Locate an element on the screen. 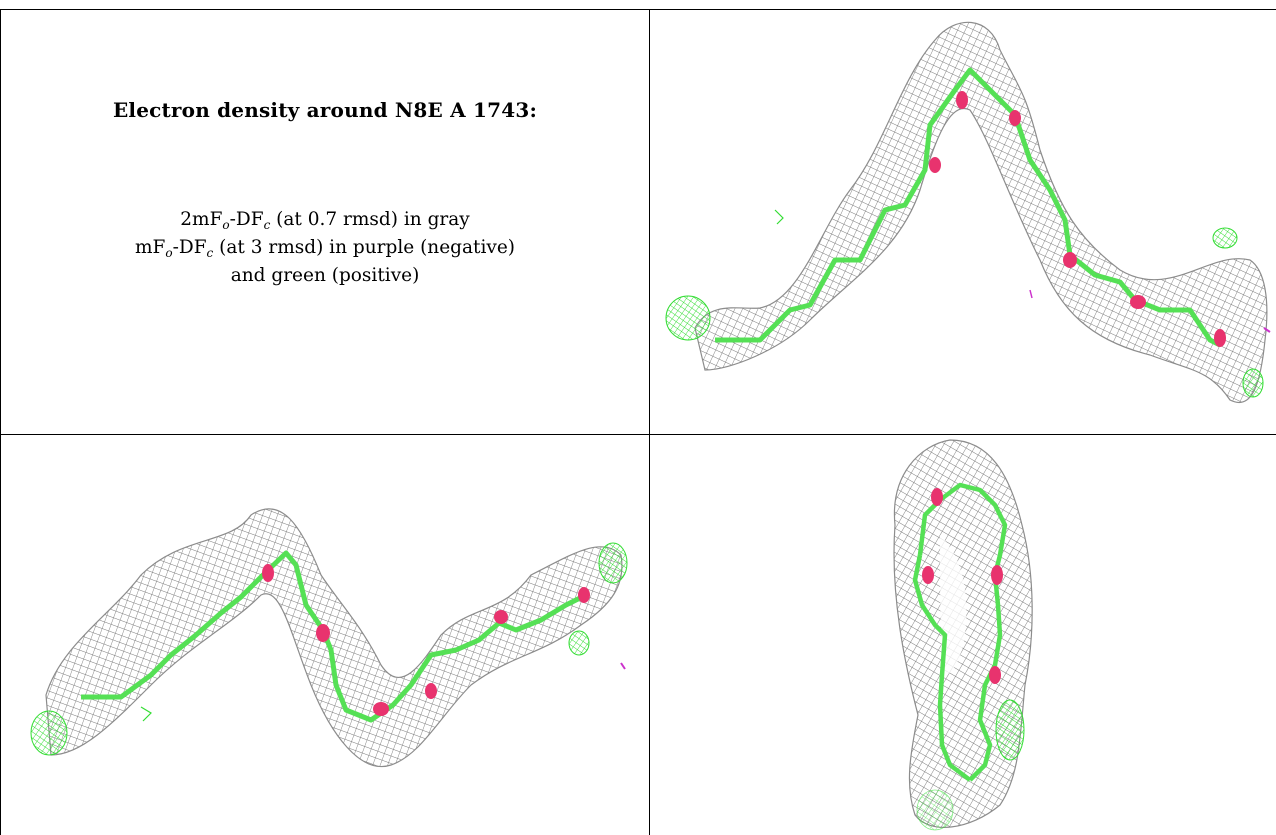 Image resolution: width=1276 pixels, height=835 pixels. table-border-center is located at coordinates (649, 422).